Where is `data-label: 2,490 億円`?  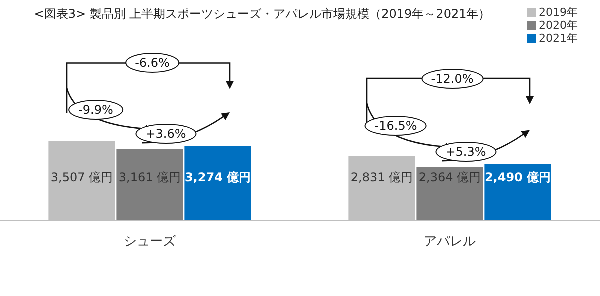
data-label: 2,490 億円 is located at coordinates (518, 177).